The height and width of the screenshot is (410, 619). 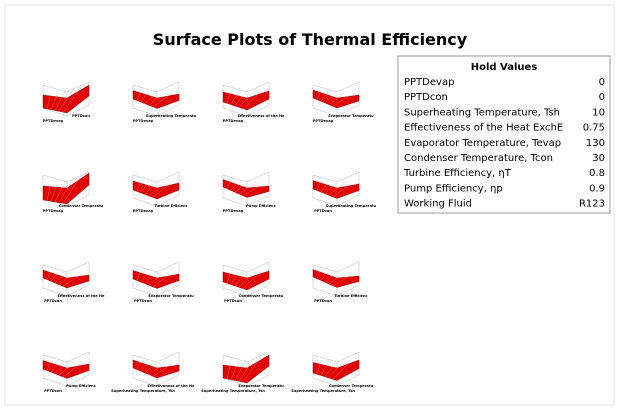 What do you see at coordinates (597, 188) in the screenshot?
I see `hold-value: 0.9` at bounding box center [597, 188].